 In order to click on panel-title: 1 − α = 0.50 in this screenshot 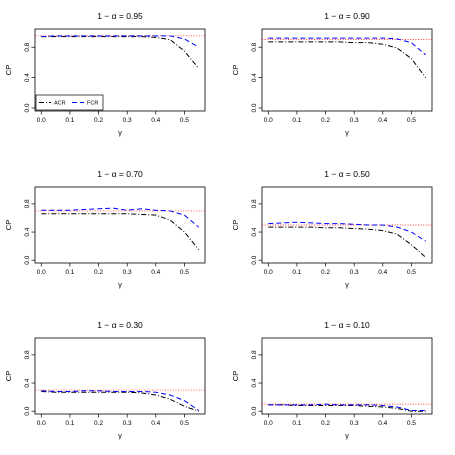, I will do `click(347, 174)`.